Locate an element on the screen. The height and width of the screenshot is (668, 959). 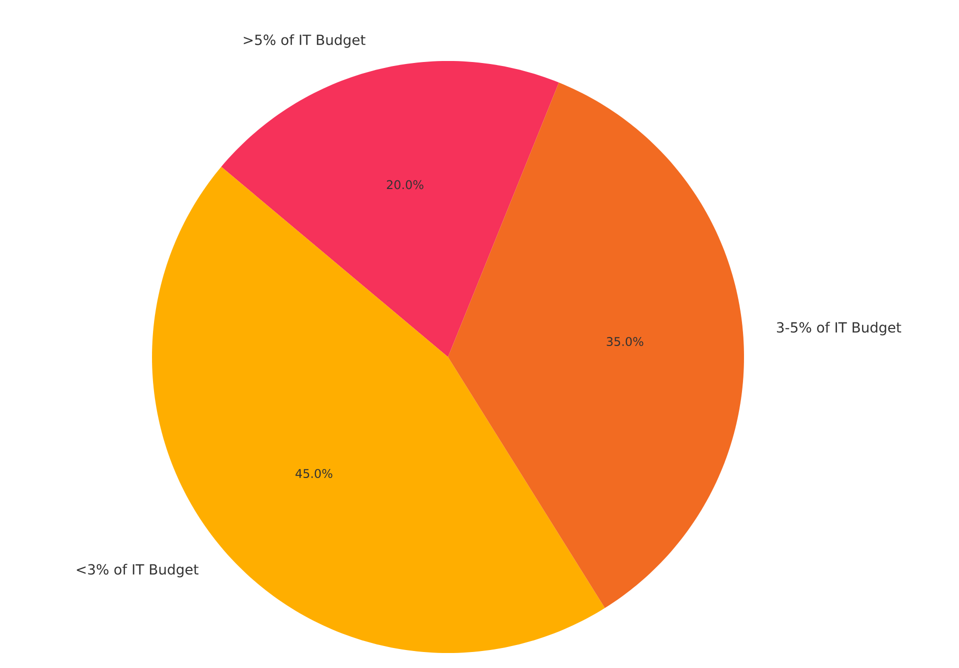
data-label: 45.0% is located at coordinates (314, 473).